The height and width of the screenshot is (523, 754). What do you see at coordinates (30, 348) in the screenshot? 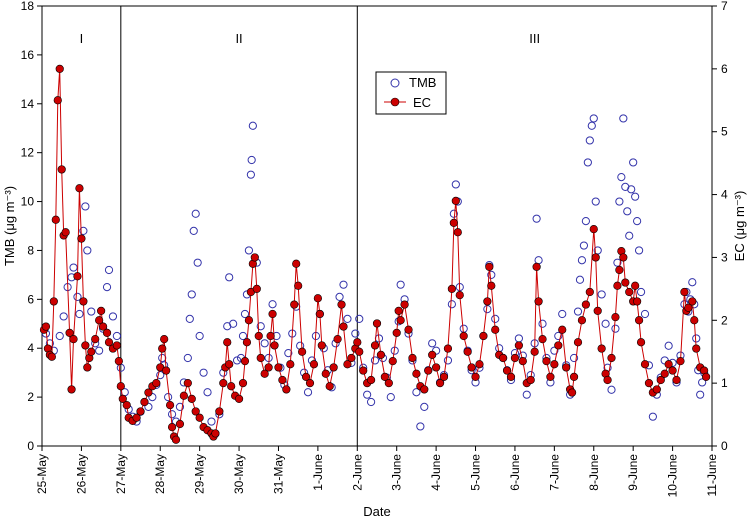
I see `left-tick-label: 4` at bounding box center [30, 348].